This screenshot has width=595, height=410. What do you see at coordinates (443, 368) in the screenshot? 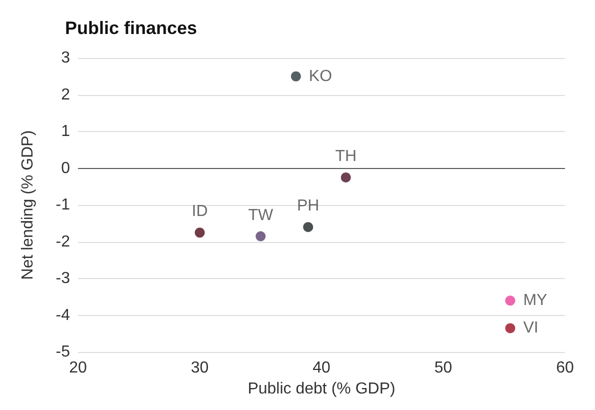
I see `x-tick-label: 50` at bounding box center [443, 368].